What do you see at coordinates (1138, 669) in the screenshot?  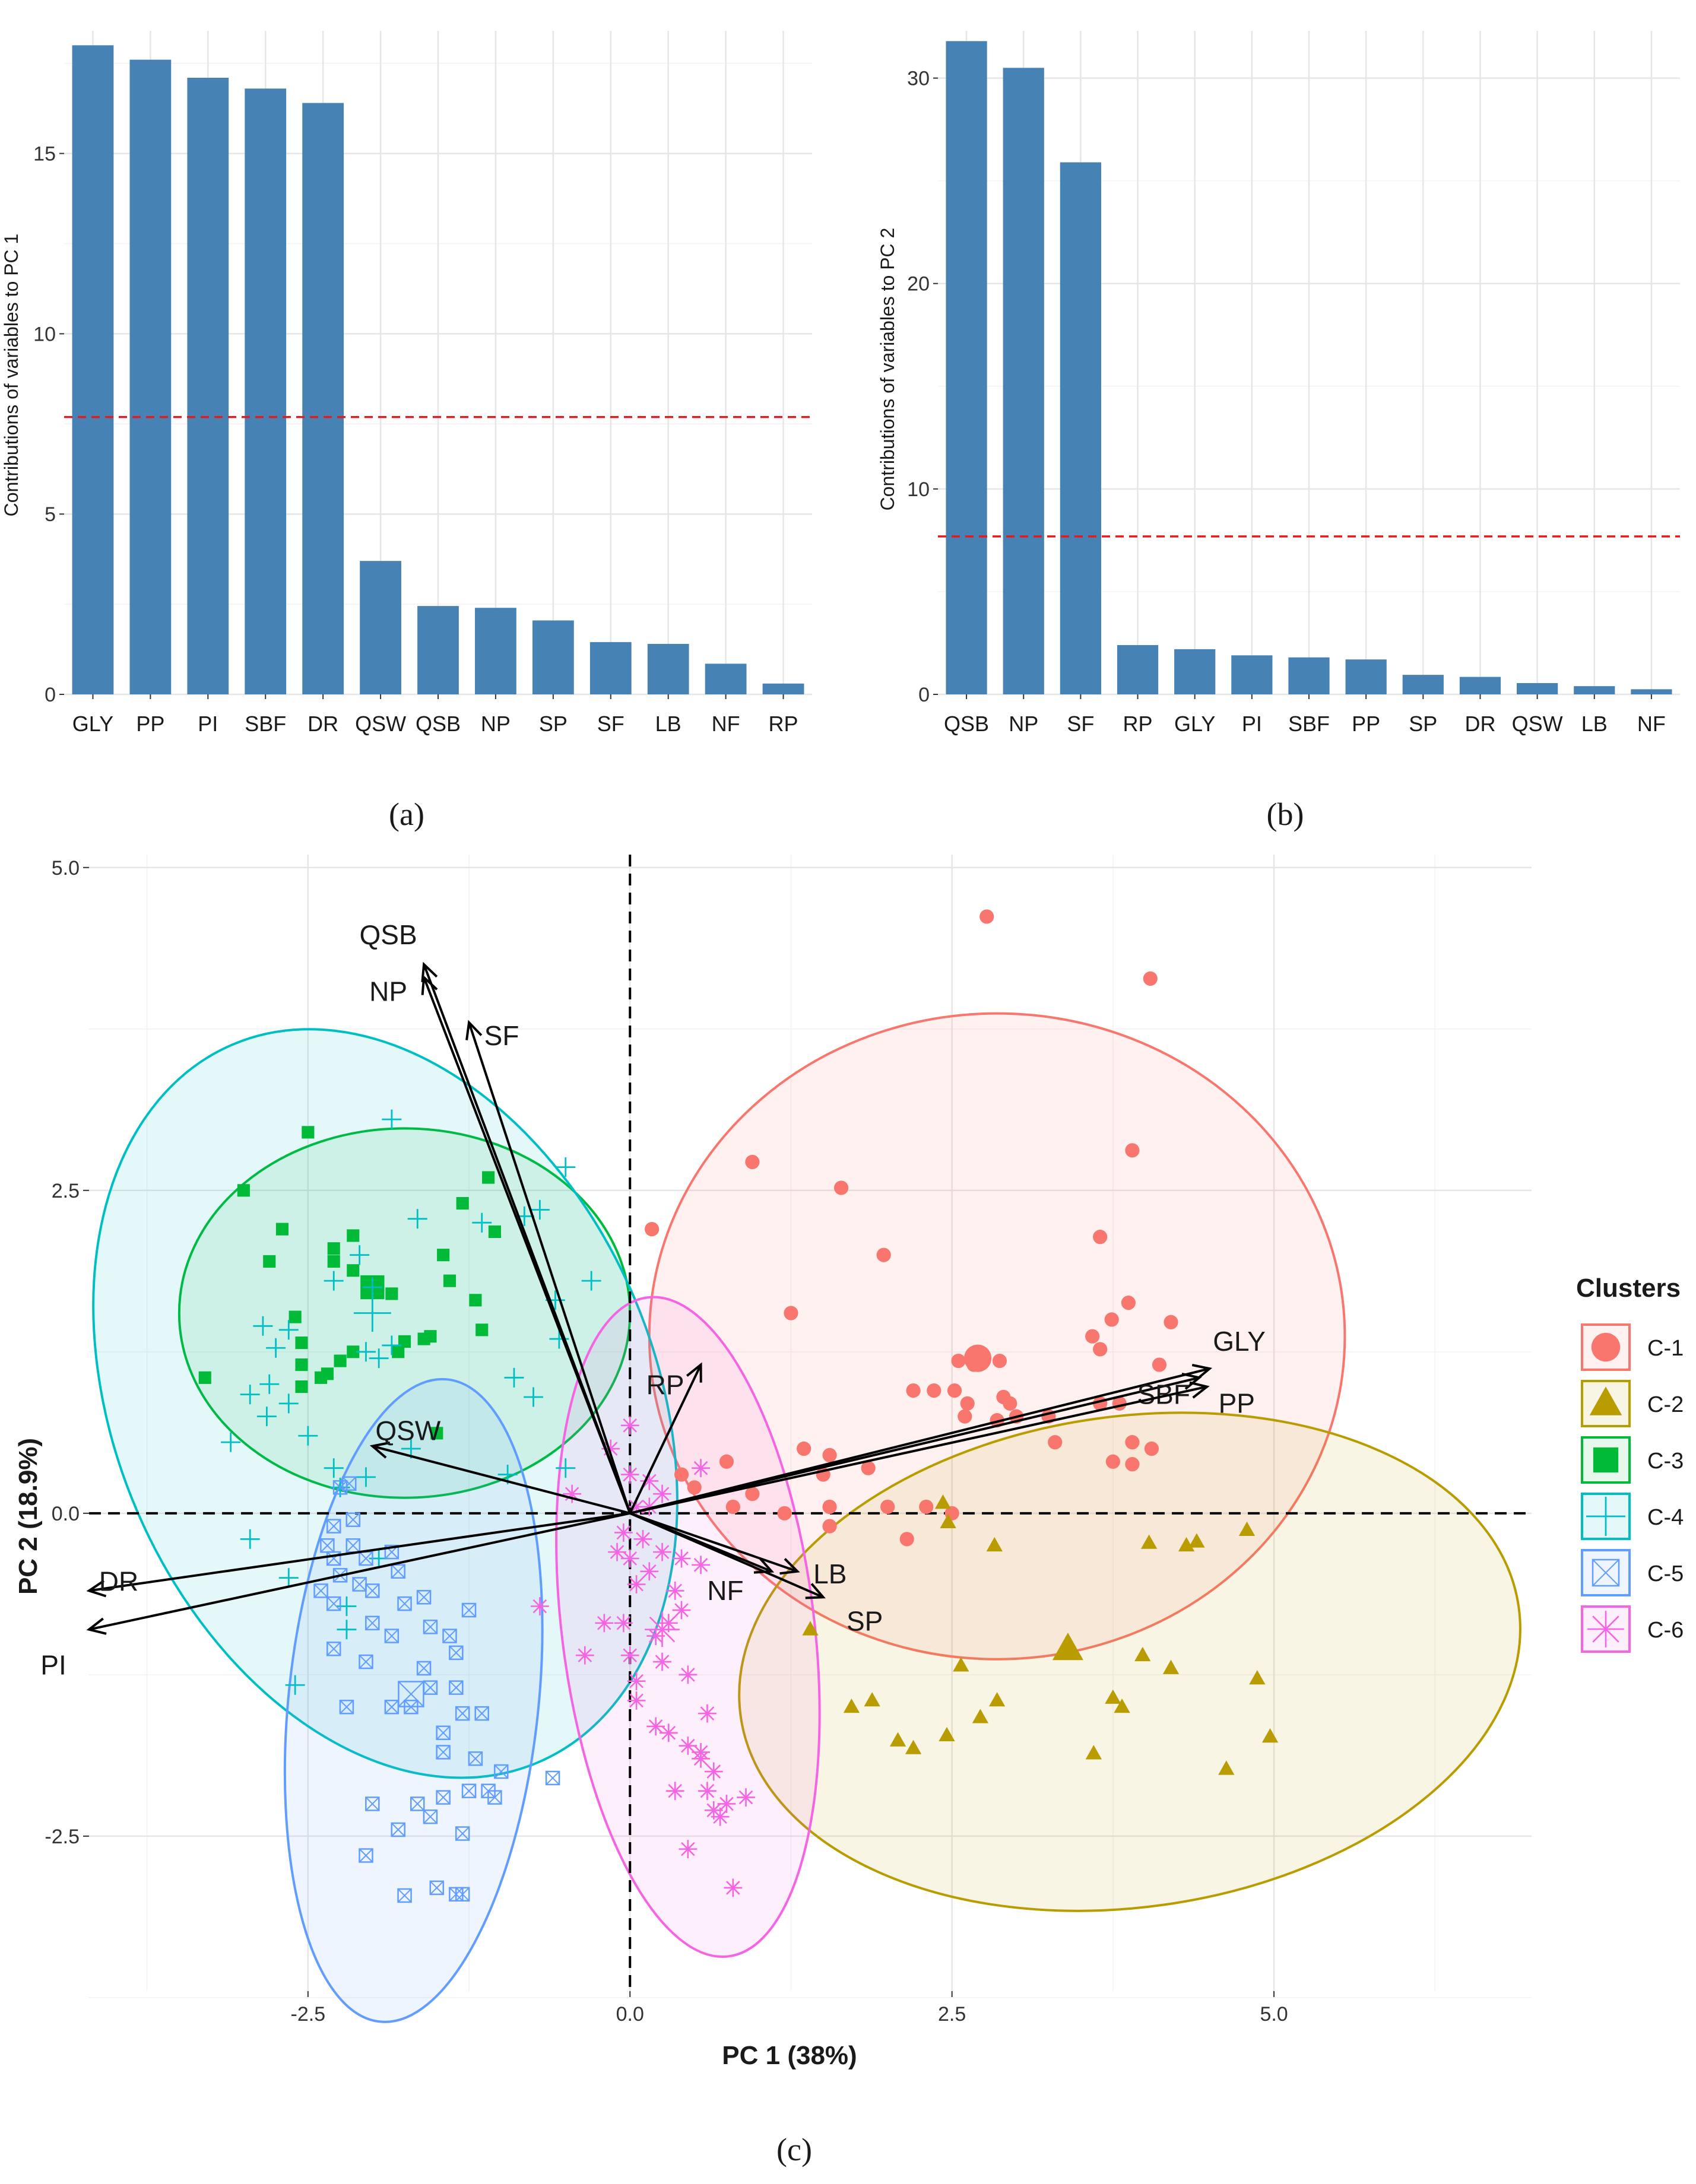 I see `bar-rp` at bounding box center [1138, 669].